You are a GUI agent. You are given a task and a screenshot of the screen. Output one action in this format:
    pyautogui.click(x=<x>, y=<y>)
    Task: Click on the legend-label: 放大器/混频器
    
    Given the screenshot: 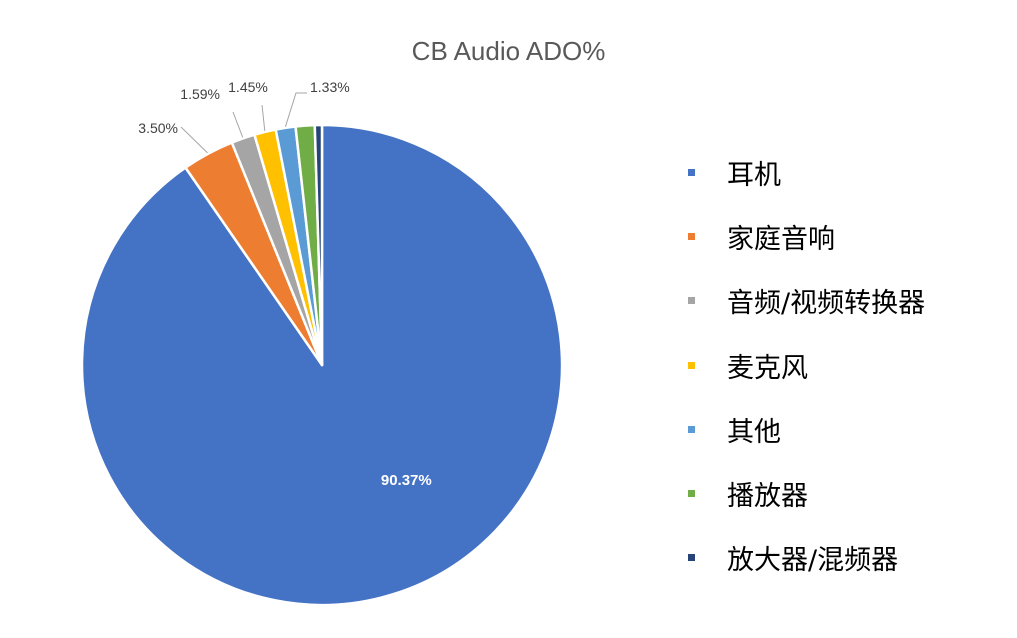 What is the action you would take?
    pyautogui.click(x=813, y=561)
    